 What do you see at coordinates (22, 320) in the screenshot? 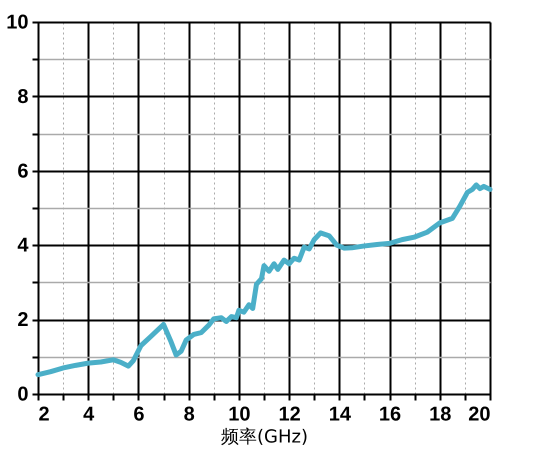
I see `y-tick-label: 2` at bounding box center [22, 320].